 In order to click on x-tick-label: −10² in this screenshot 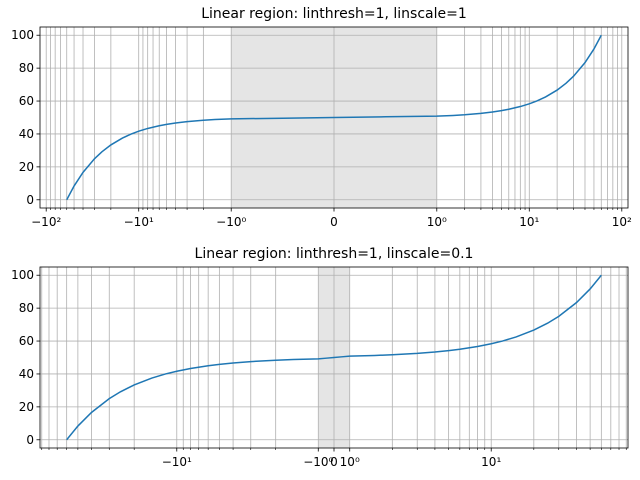, I will do `click(46, 222)`.